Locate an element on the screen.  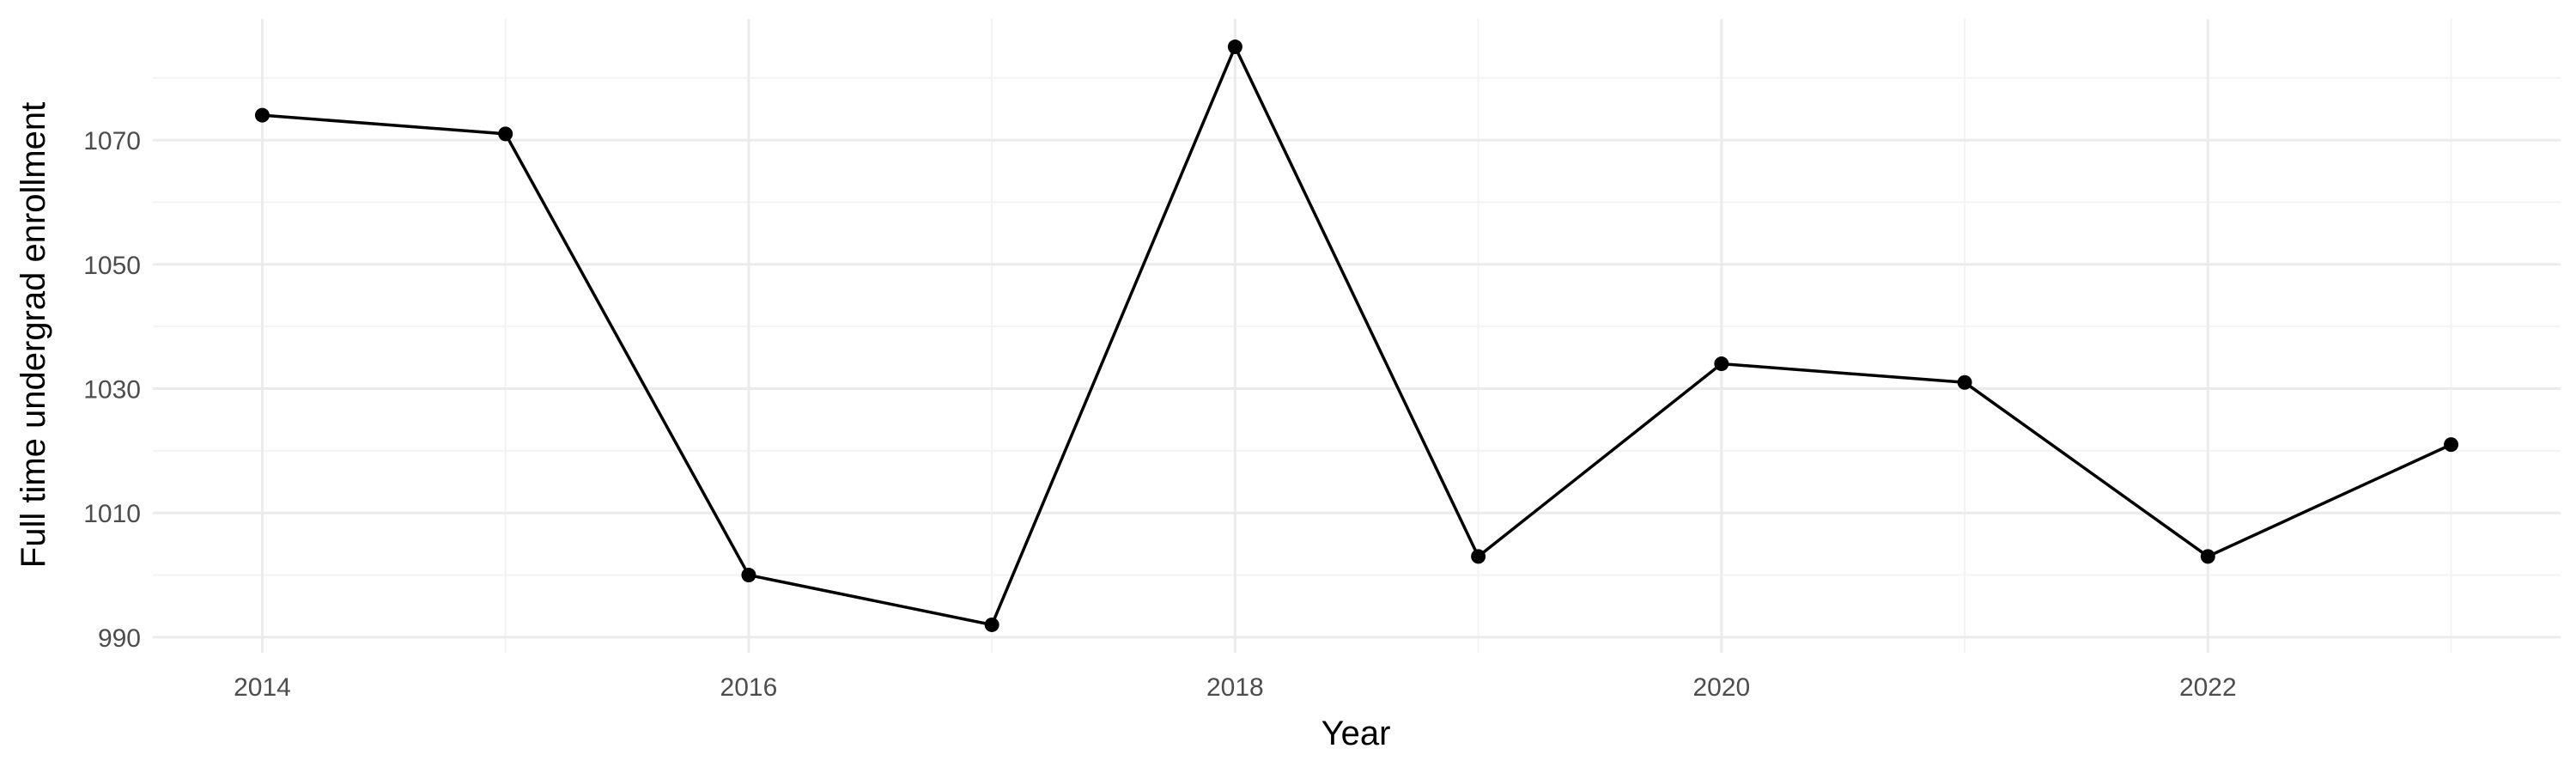
x-tick-label: 2022 is located at coordinates (2208, 687).